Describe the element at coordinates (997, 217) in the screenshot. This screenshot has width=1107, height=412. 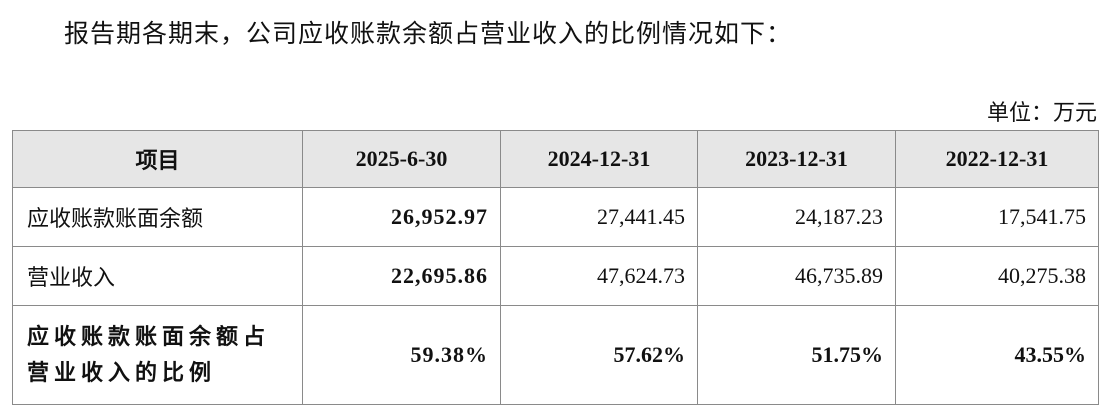
I see `value-cell: 17,541.75` at that location.